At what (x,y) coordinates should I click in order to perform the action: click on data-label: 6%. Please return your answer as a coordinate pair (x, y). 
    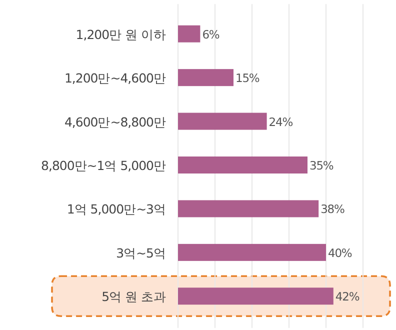
    Looking at the image, I should click on (211, 34).